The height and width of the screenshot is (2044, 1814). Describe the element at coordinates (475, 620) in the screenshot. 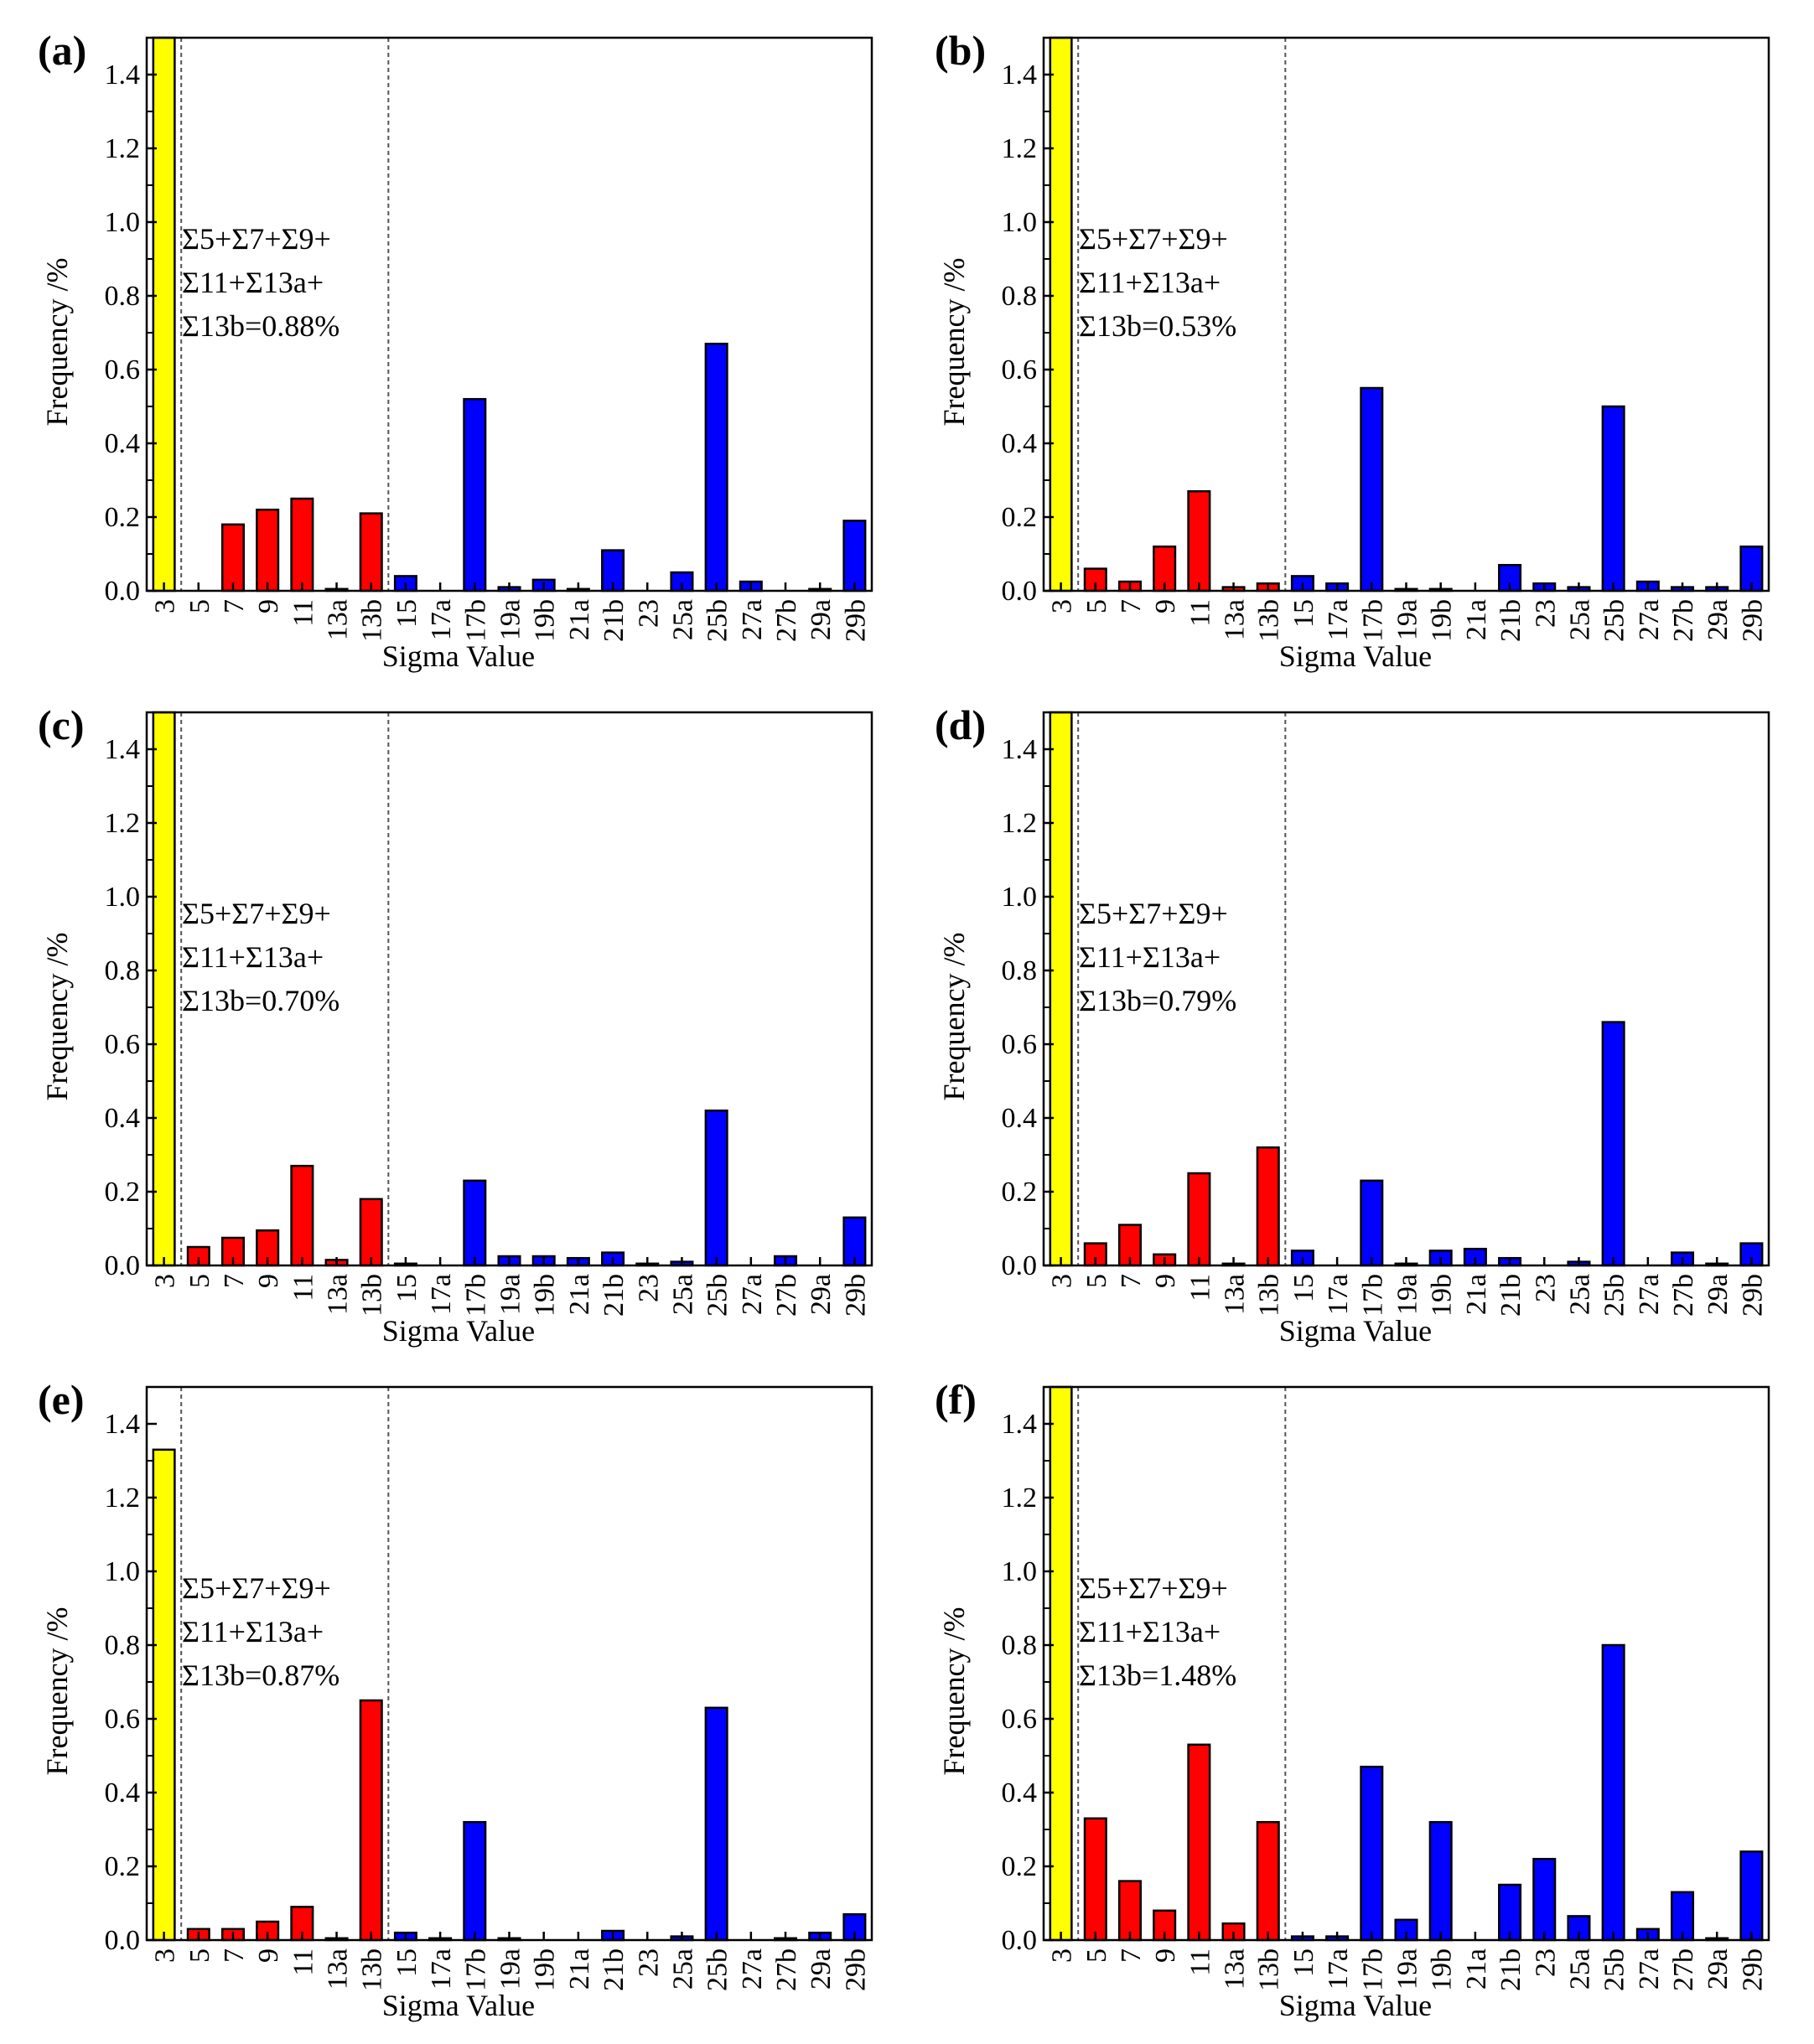

I see `x-tick-label: 17b` at that location.